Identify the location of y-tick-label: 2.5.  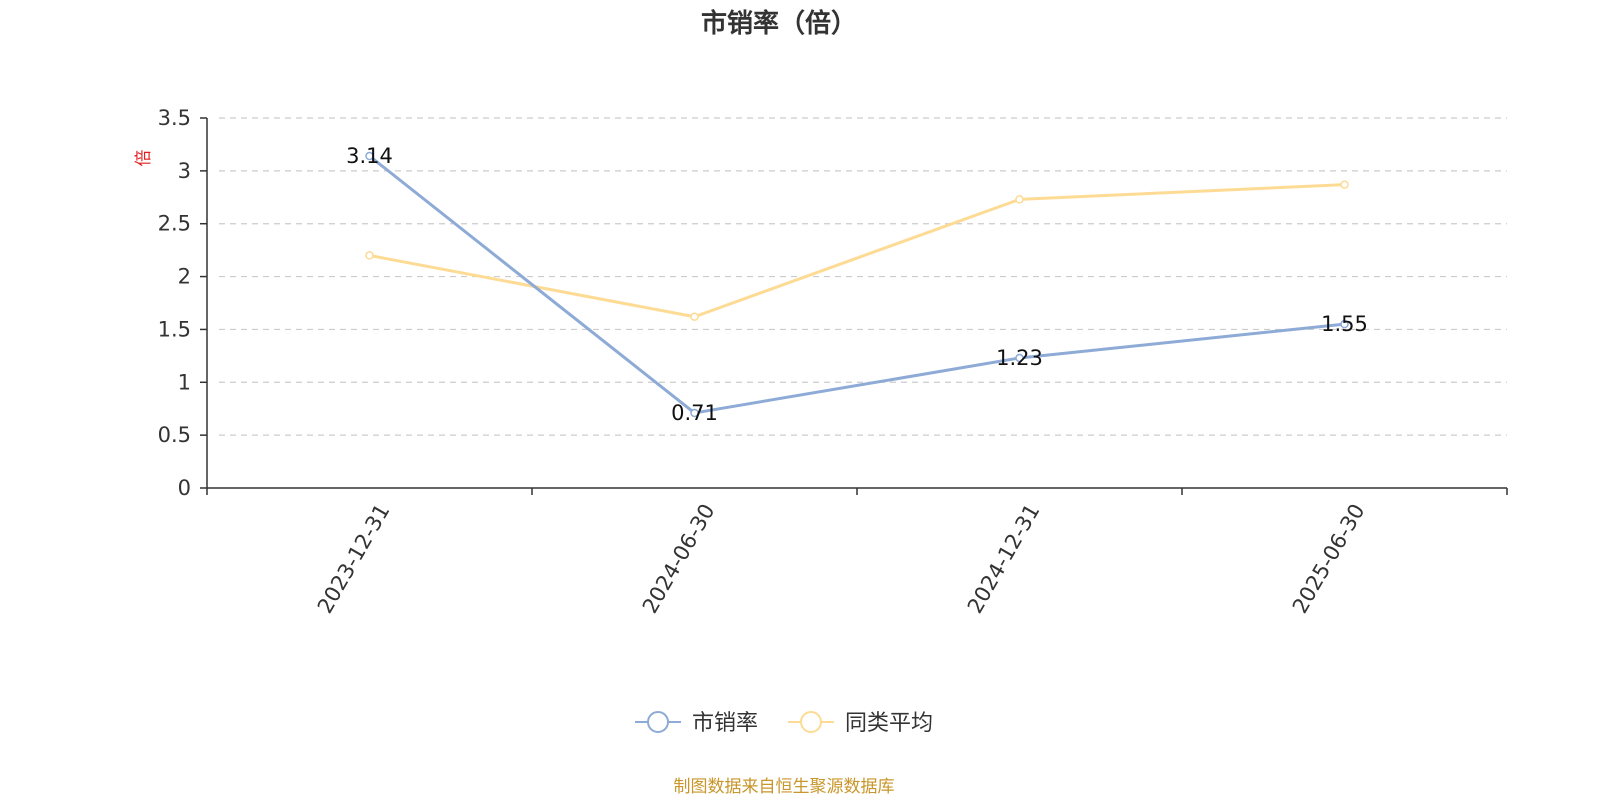
(174, 224).